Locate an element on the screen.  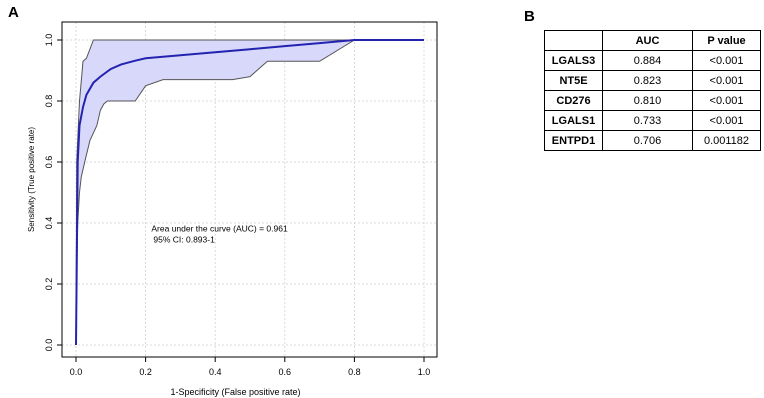
x-tick-label: 0.0 is located at coordinates (76, 372).